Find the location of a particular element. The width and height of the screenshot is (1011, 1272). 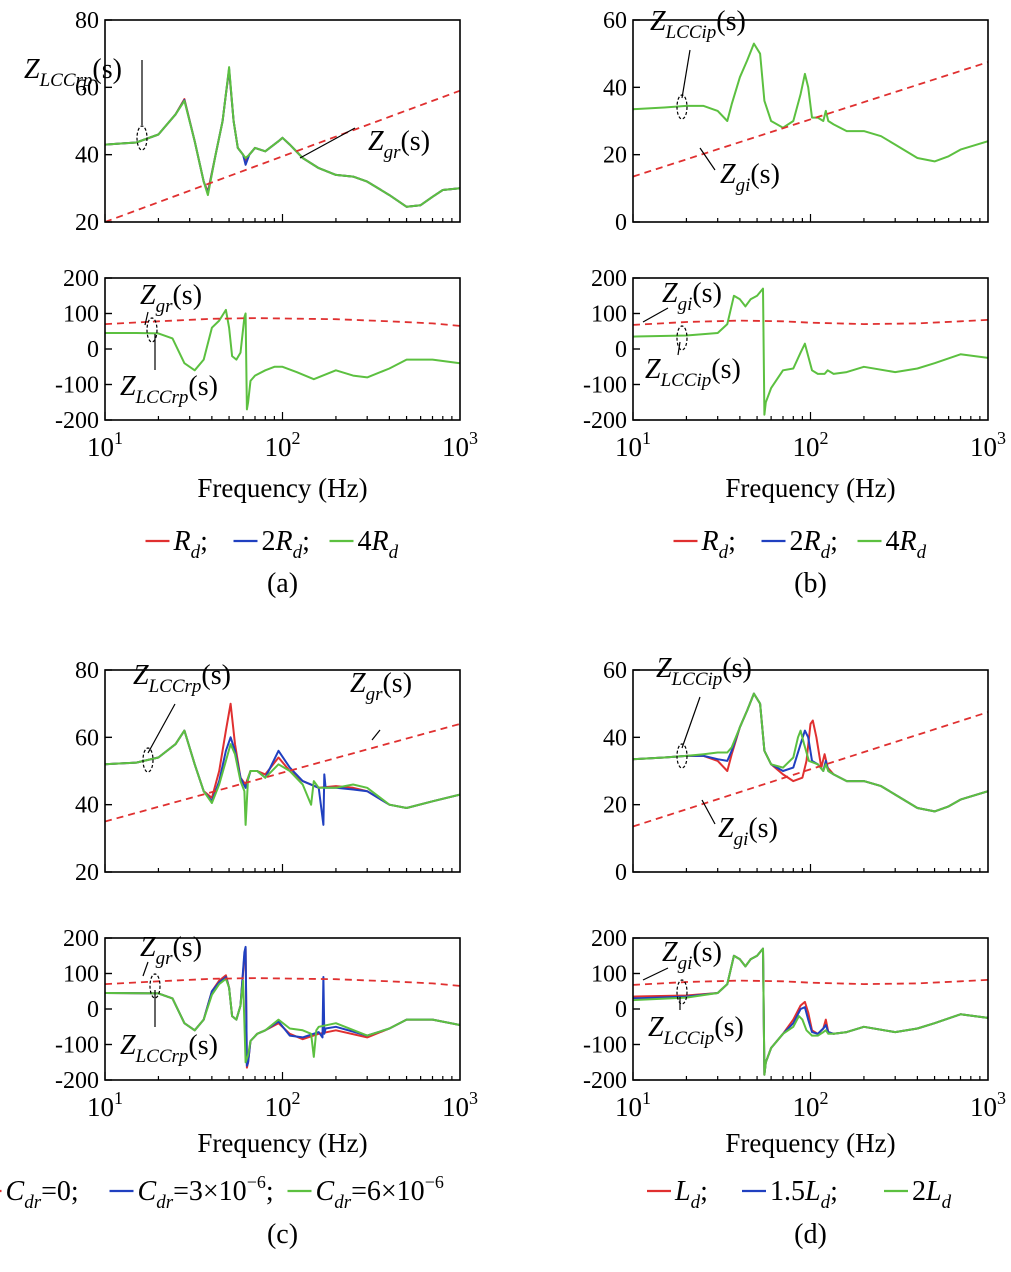

p0-phase-series-reference-dashed is located at coordinates (282, 322).